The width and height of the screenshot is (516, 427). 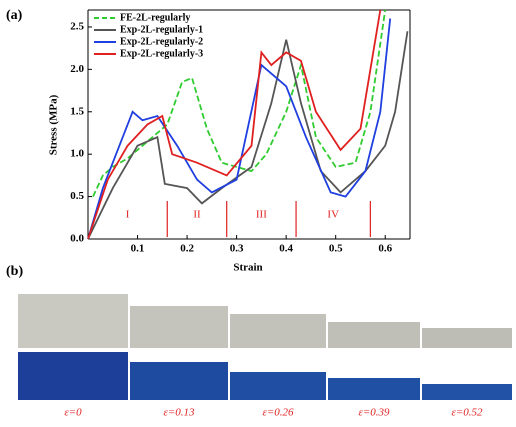 What do you see at coordinates (161, 53) in the screenshot?
I see `legend-label: Exp-2L-regularly-3` at bounding box center [161, 53].